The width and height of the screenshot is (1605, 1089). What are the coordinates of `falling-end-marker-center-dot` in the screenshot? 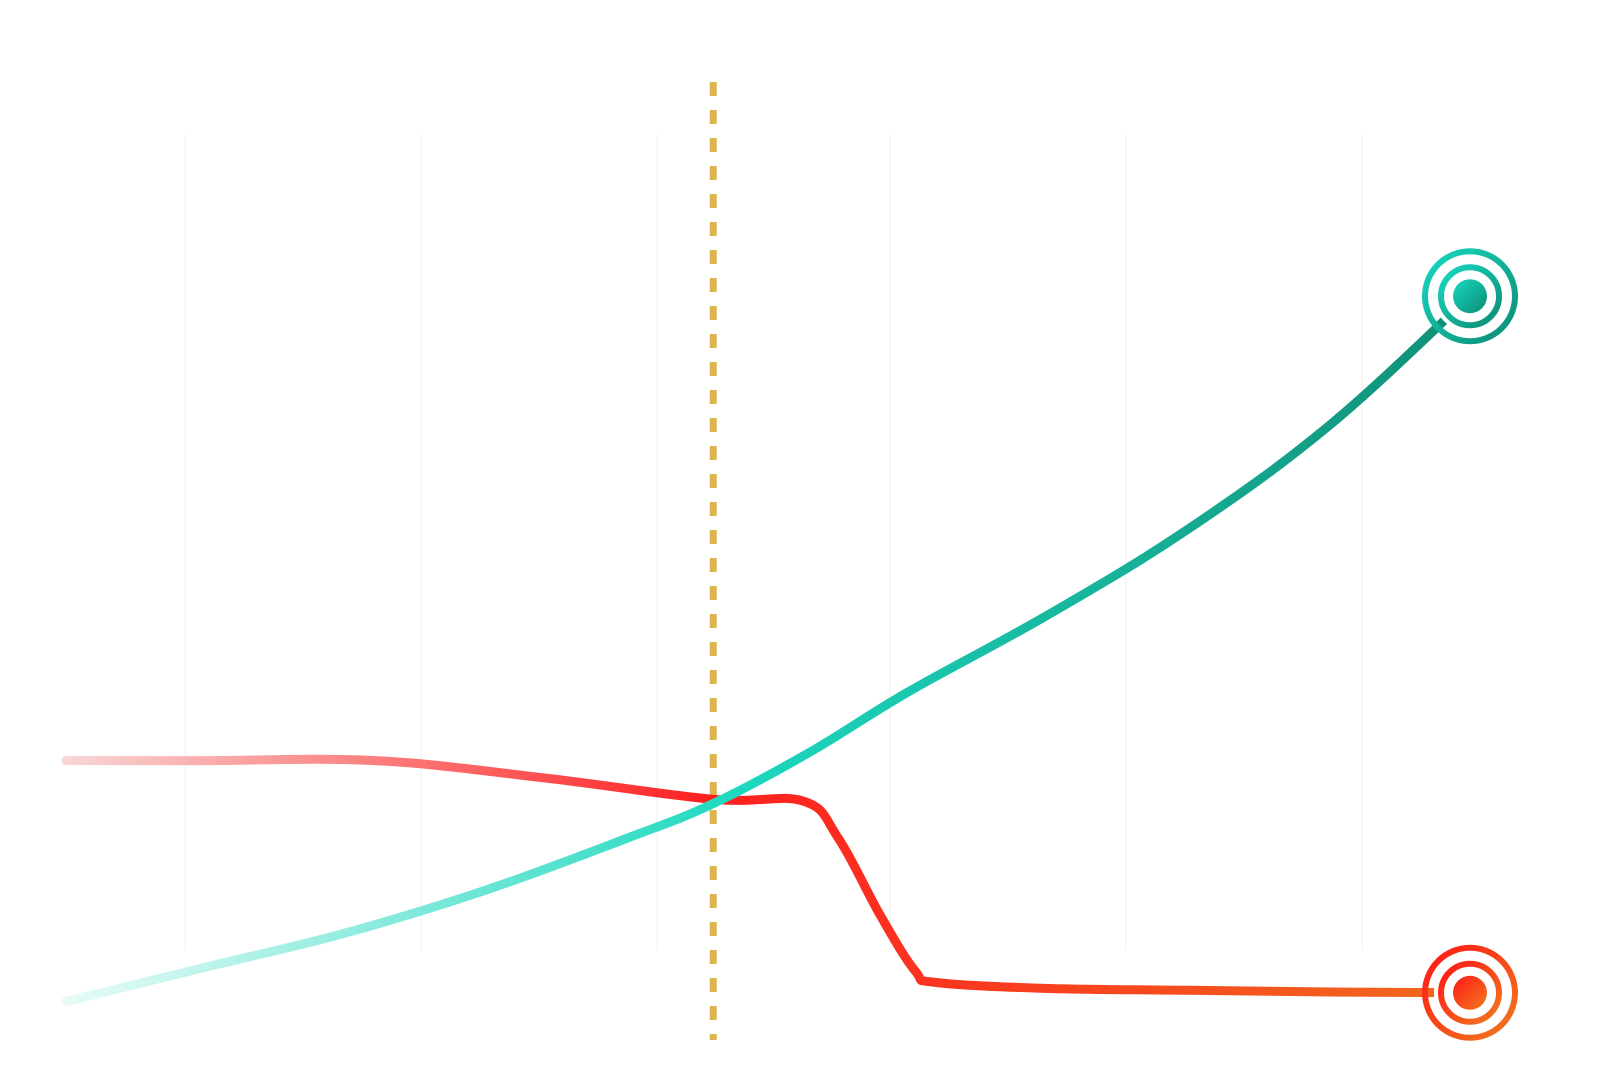 It's located at (1470, 992).